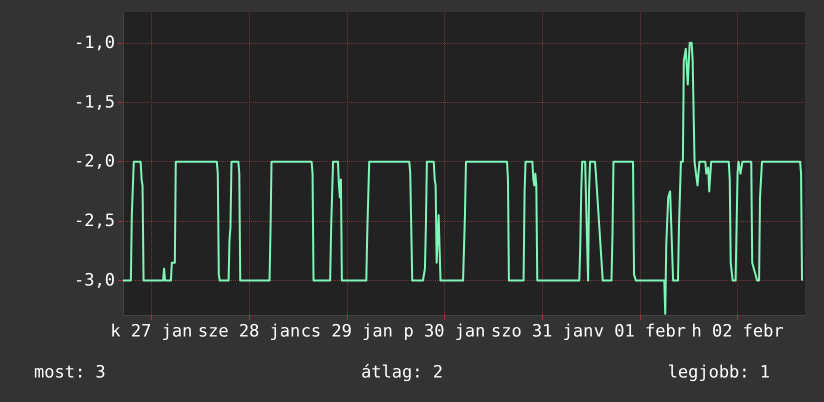 This screenshot has width=824, height=402. Describe the element at coordinates (94, 42) in the screenshot. I see `y-tick-label: -1,0` at that location.